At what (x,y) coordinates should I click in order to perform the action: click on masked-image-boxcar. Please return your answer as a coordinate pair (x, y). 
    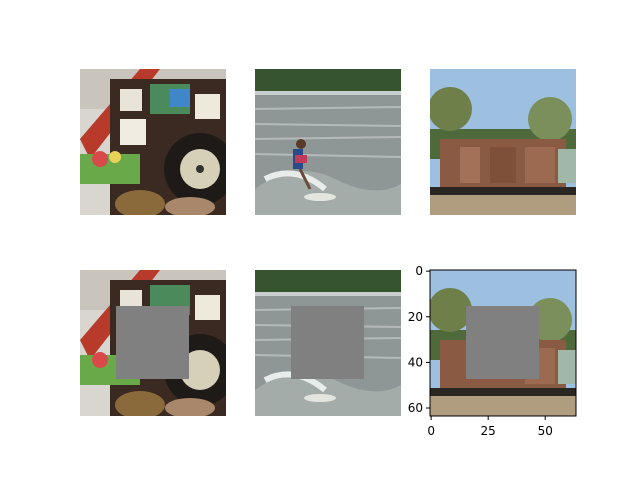
    Looking at the image, I should click on (503, 343).